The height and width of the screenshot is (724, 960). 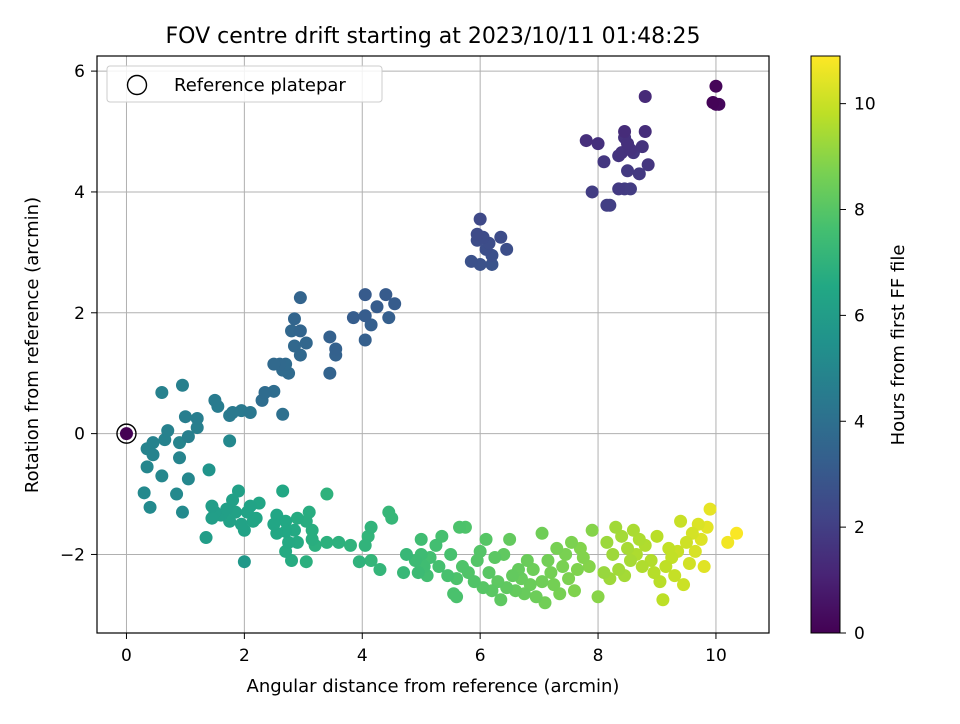 What do you see at coordinates (72, 555) in the screenshot?
I see `y-tick-label: −2` at bounding box center [72, 555].